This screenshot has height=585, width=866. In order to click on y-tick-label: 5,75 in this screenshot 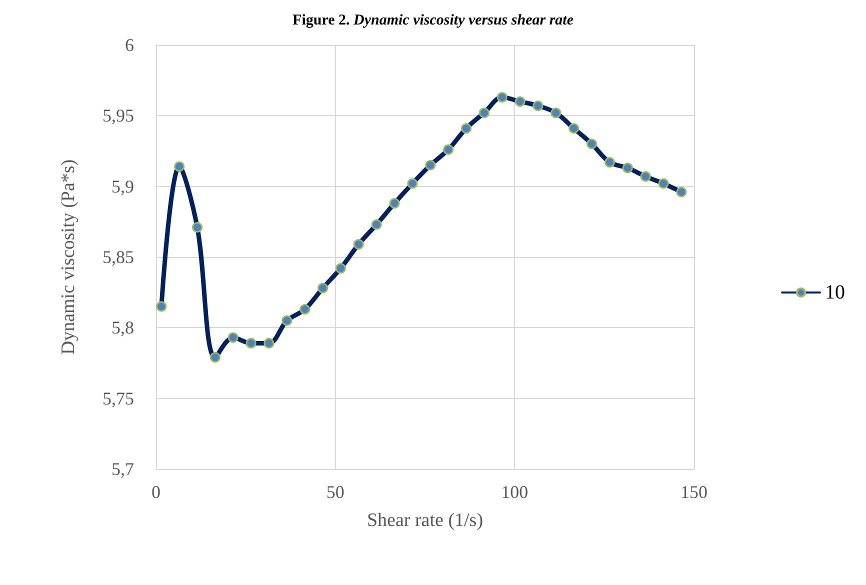, I will do `click(118, 398)`.